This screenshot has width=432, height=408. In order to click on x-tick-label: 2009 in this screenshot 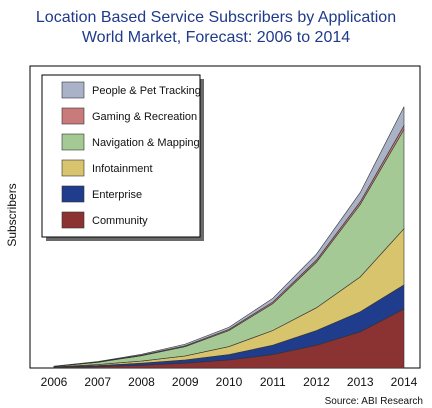, I will do `click(185, 382)`.